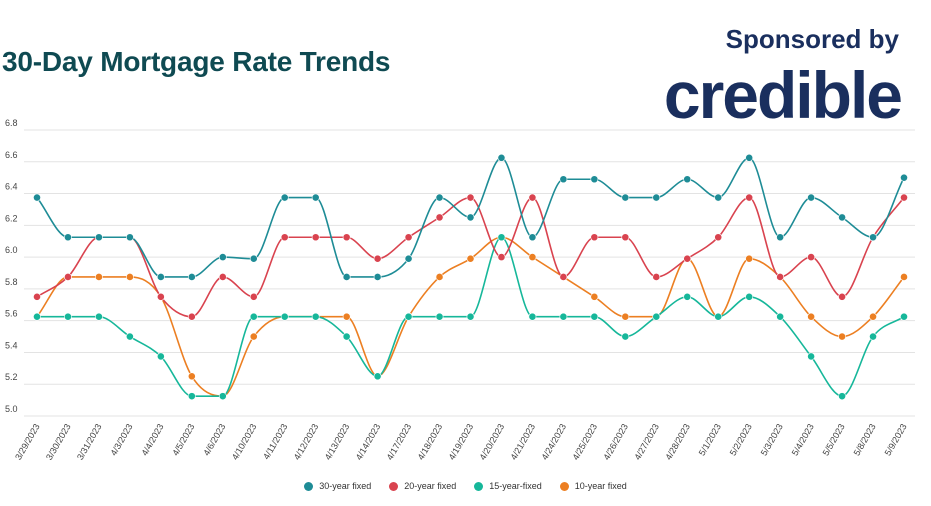  Describe the element at coordinates (593, 486) in the screenshot. I see `legend-item-10-year-fixed: 10-year fixed` at that location.